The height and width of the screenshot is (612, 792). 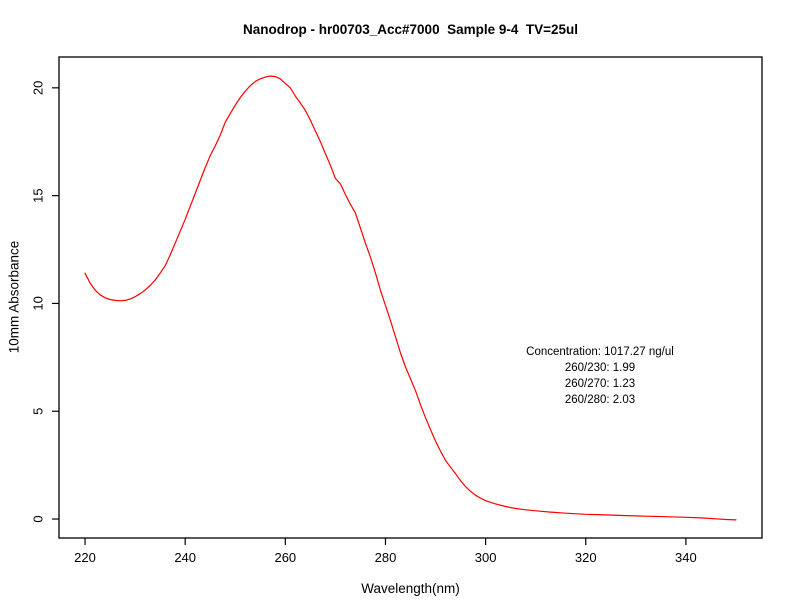 I want to click on annotation-line-260-230: 260/230: 1.99, so click(x=600, y=368).